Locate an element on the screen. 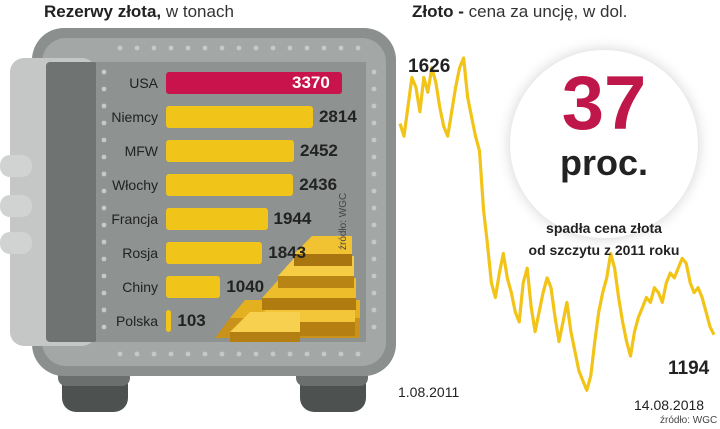  bar-category-label: Włochy is located at coordinates (135, 185).